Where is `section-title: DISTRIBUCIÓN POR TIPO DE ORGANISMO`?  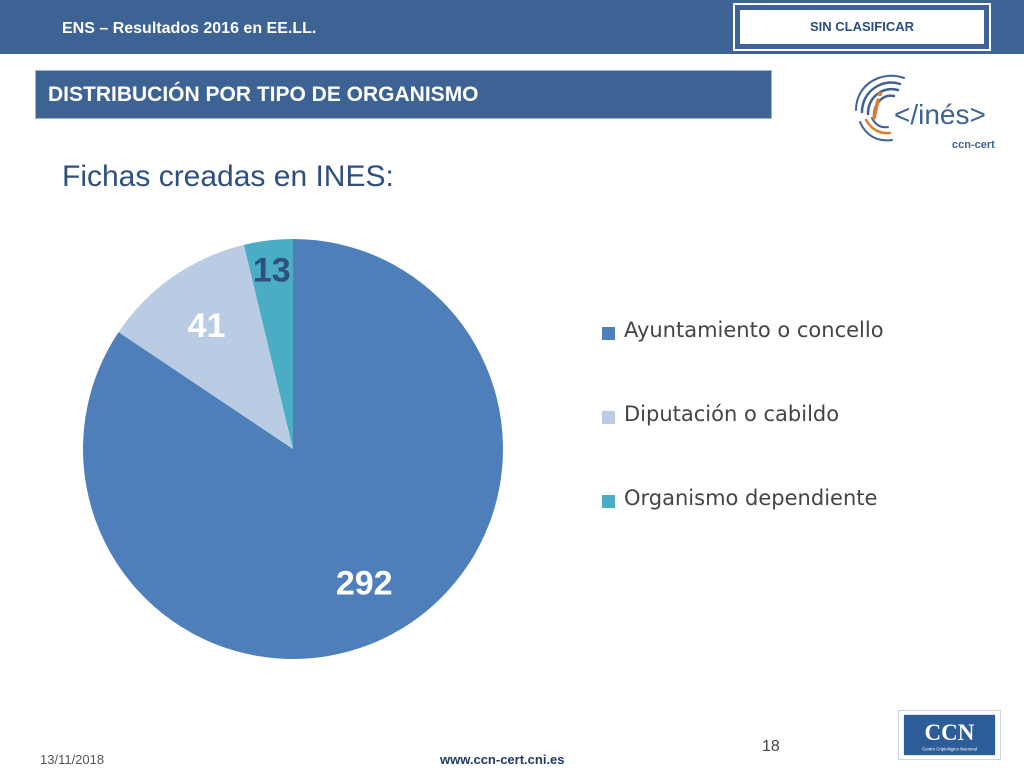
section-title: DISTRIBUCIÓN POR TIPO DE ORGANISMO is located at coordinates (263, 94).